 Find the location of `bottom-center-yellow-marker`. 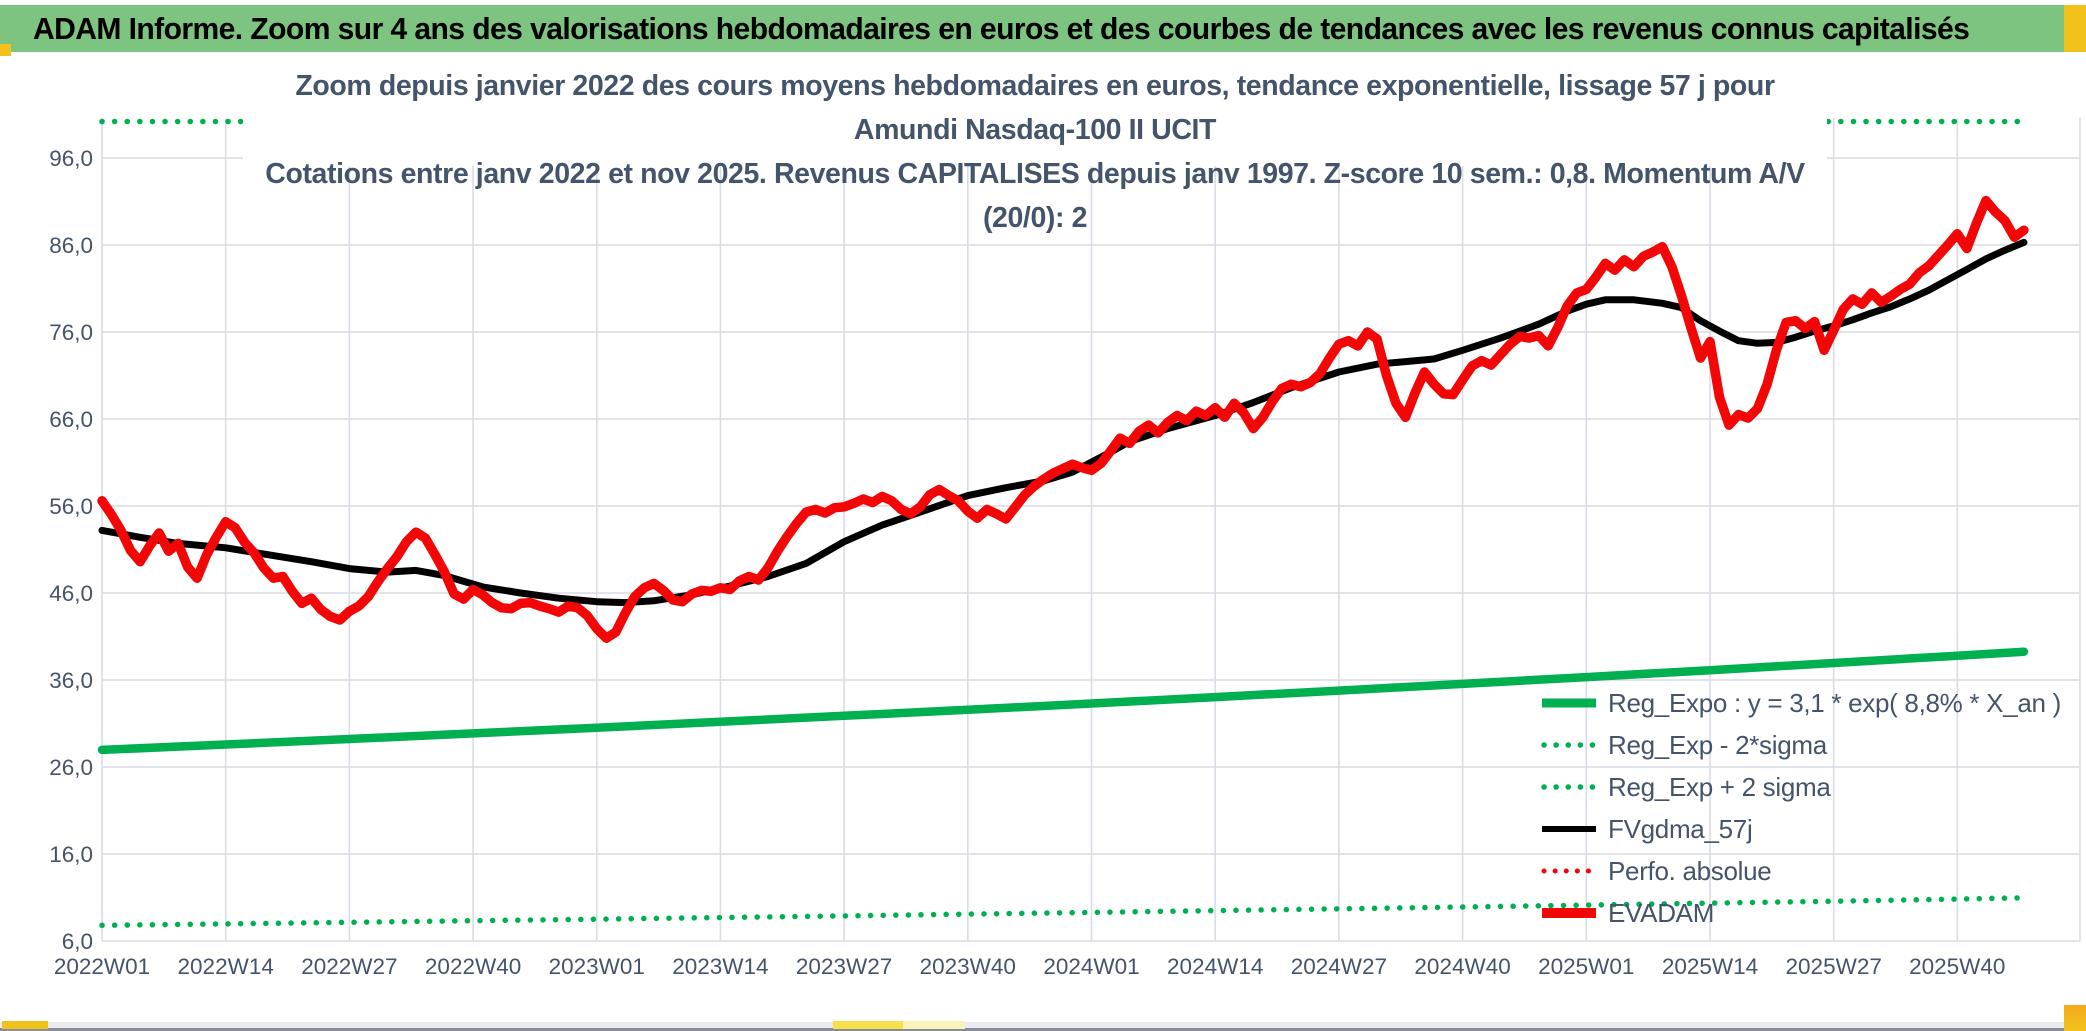

bottom-center-yellow-marker is located at coordinates (868, 1025).